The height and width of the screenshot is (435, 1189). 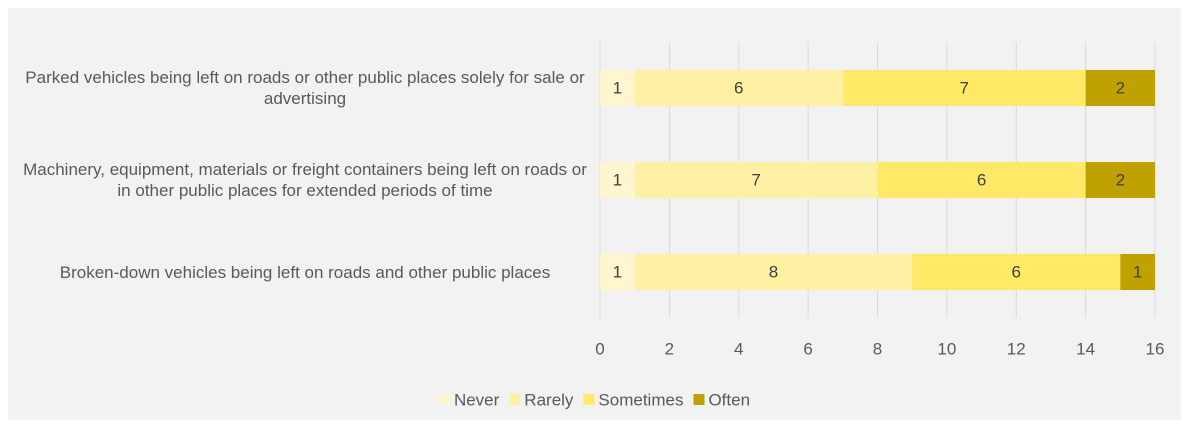 What do you see at coordinates (877, 348) in the screenshot?
I see `x-tick-label: 8` at bounding box center [877, 348].